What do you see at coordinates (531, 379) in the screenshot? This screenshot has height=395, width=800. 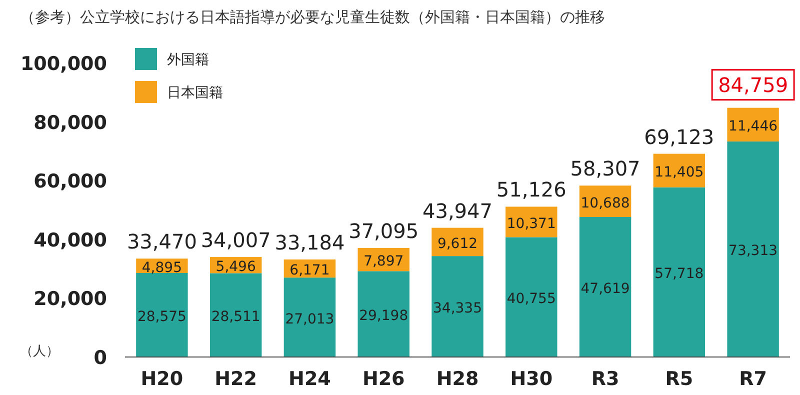 I see `x-tick-label: H30` at bounding box center [531, 379].